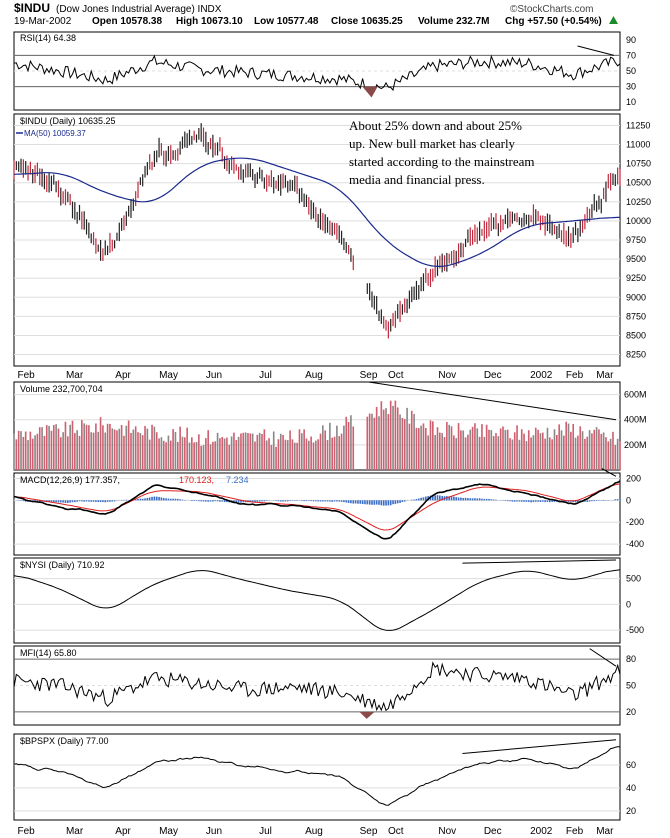  I want to click on nysi-tick-1: 0, so click(628, 604).